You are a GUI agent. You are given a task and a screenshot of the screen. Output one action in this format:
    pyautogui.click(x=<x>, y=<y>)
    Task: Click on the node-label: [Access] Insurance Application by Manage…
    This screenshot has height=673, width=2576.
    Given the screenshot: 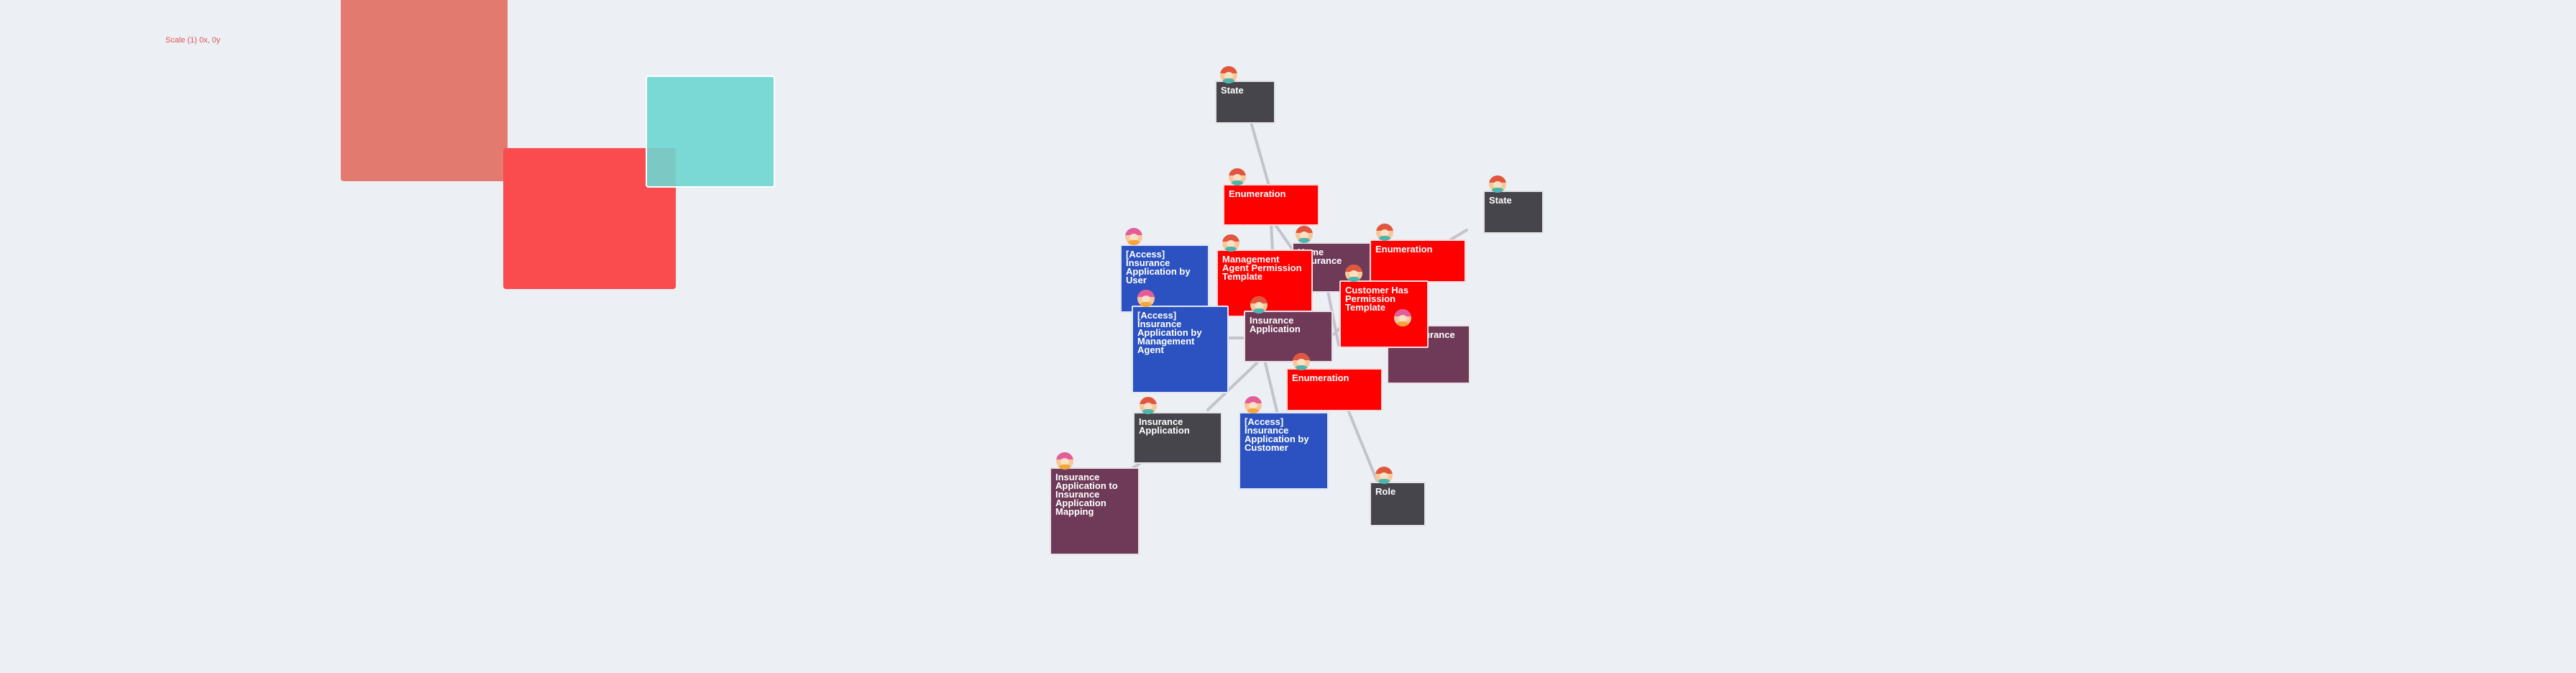 What is the action you would take?
    pyautogui.click(x=1169, y=332)
    